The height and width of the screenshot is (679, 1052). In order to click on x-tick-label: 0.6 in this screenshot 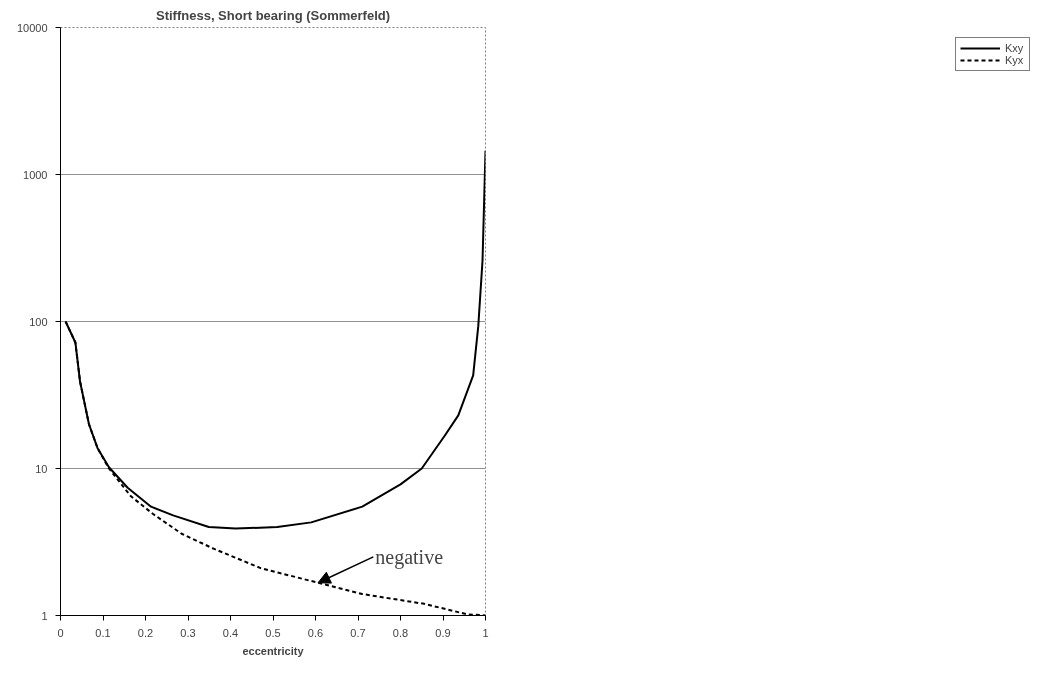, I will do `click(315, 632)`.